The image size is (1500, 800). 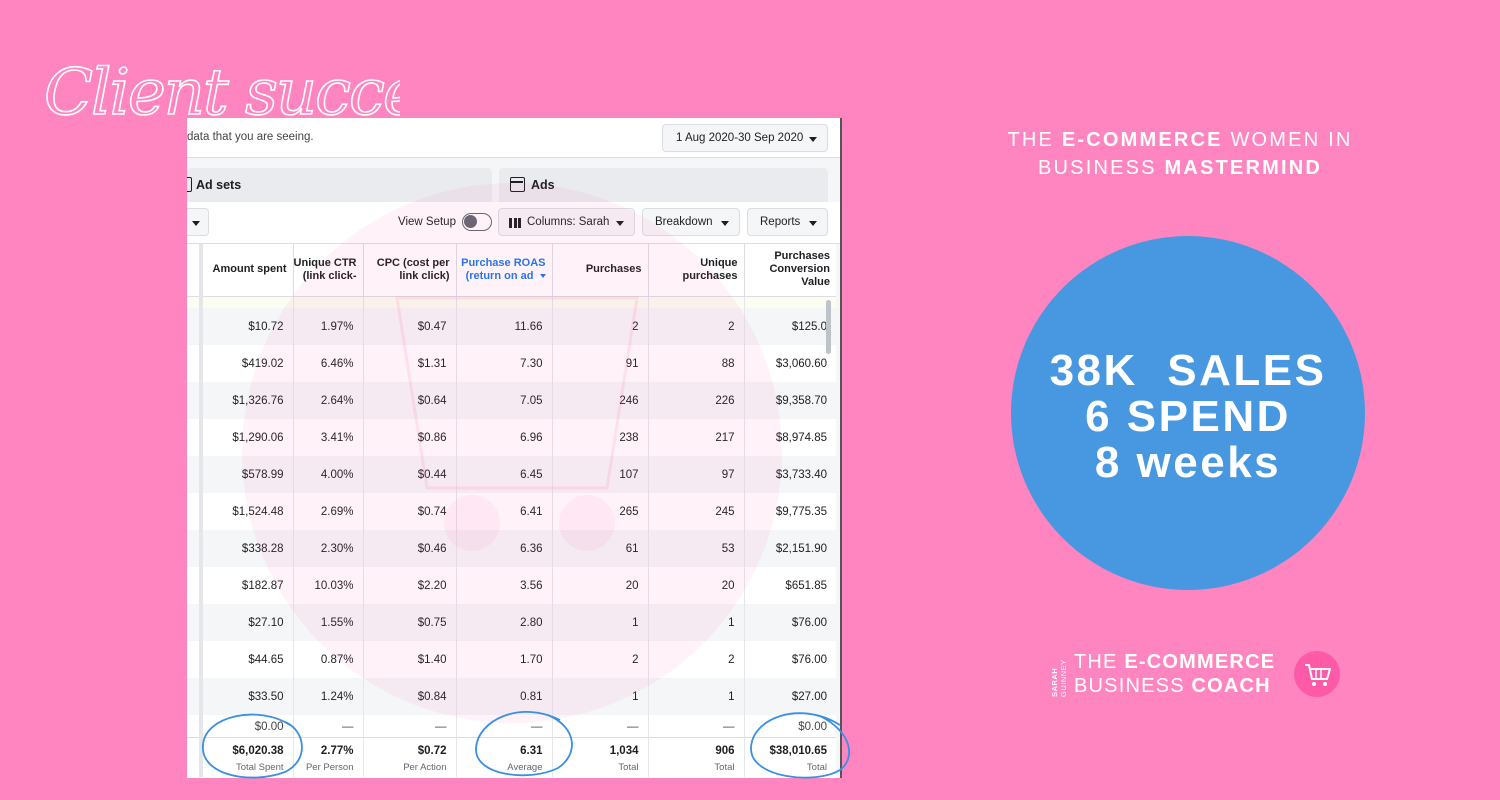 What do you see at coordinates (327, 270) in the screenshot?
I see `column-header-unique-ctr: Unique CTR (link click-` at bounding box center [327, 270].